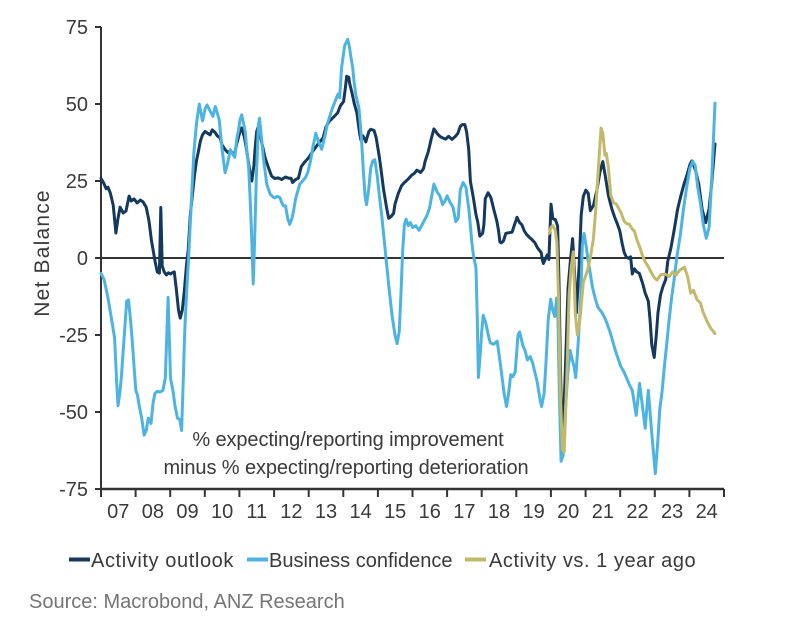 Image resolution: width=800 pixels, height=626 pixels. Describe the element at coordinates (326, 512) in the screenshot. I see `svg-text: 13` at that location.